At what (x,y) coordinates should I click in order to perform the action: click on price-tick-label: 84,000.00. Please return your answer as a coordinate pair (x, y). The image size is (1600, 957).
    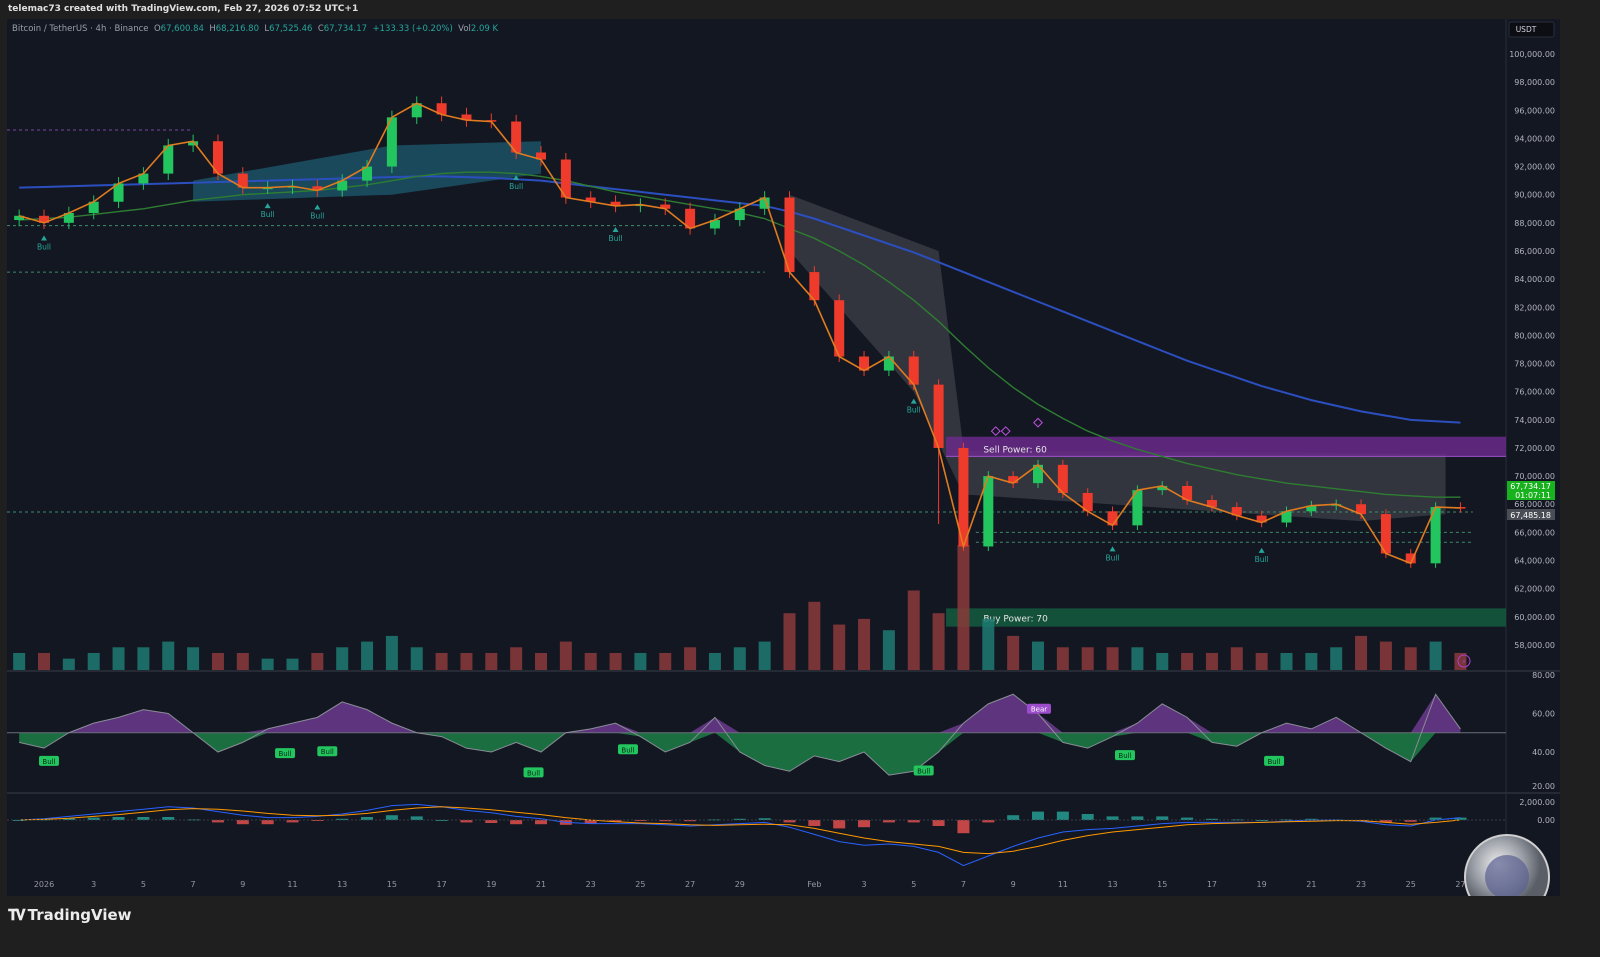
    Looking at the image, I should click on (1534, 279).